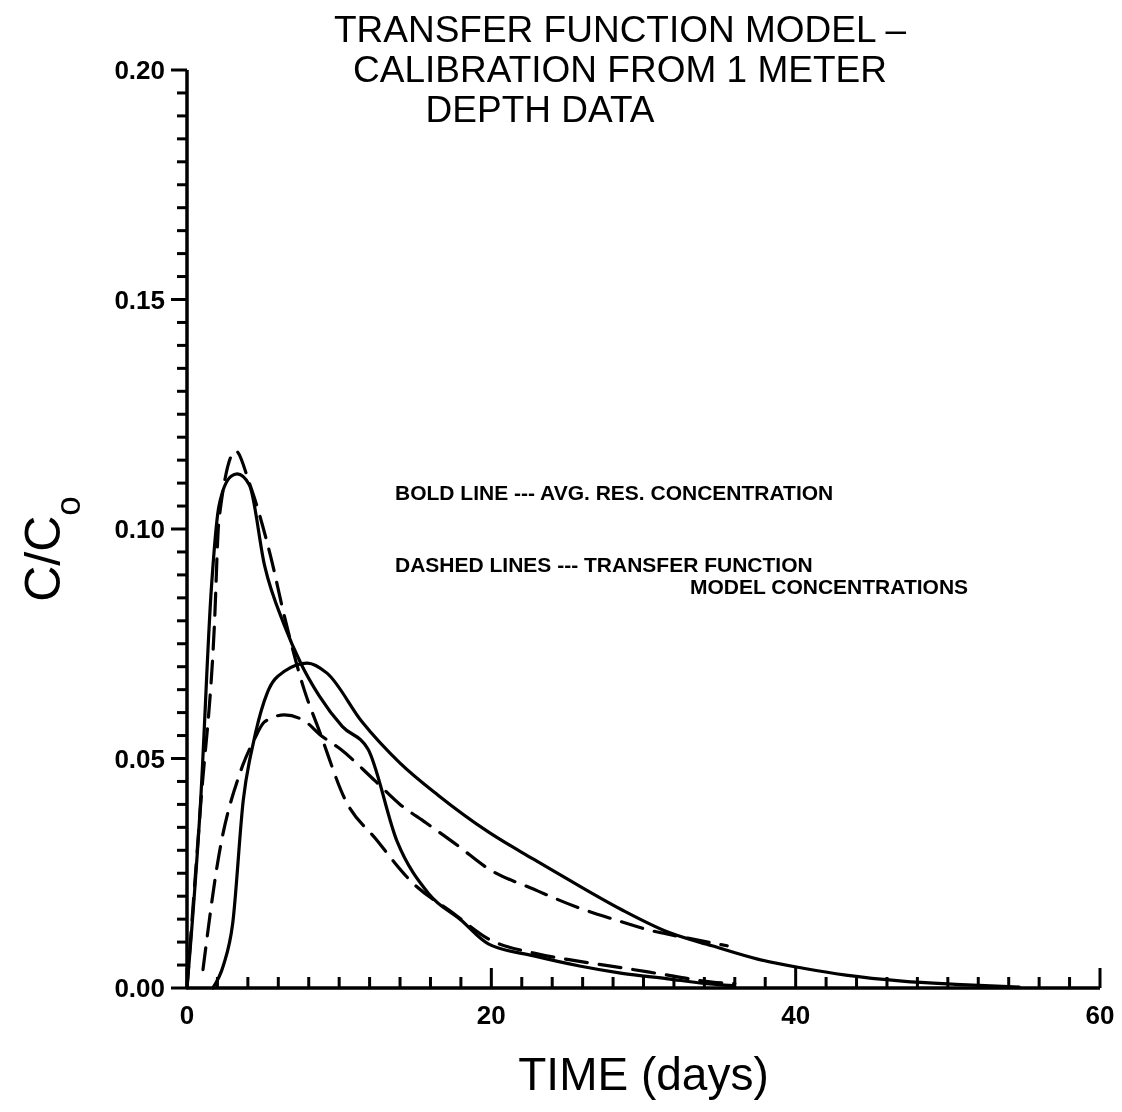 This screenshot has height=1112, width=1122. I want to click on y-tick-label: 0.15, so click(139, 299).